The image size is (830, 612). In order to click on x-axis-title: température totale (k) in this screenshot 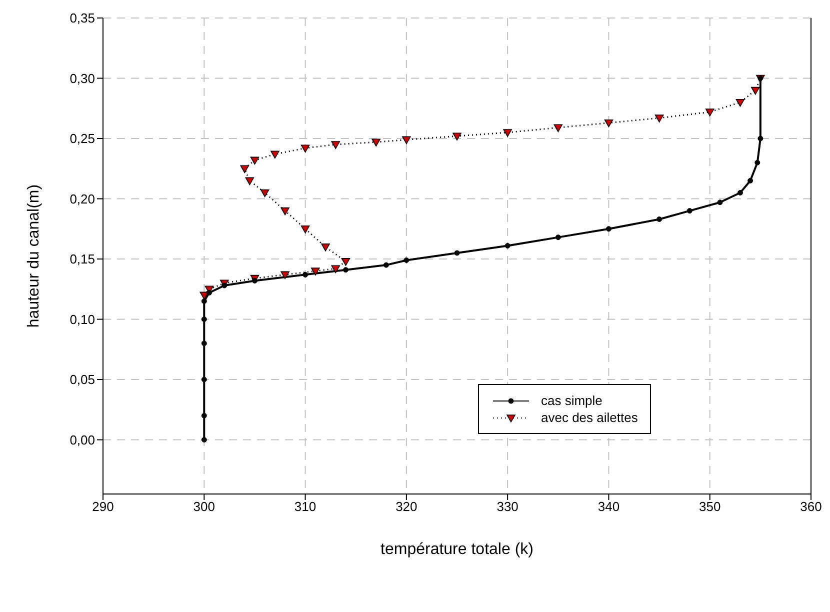, I will do `click(457, 549)`.